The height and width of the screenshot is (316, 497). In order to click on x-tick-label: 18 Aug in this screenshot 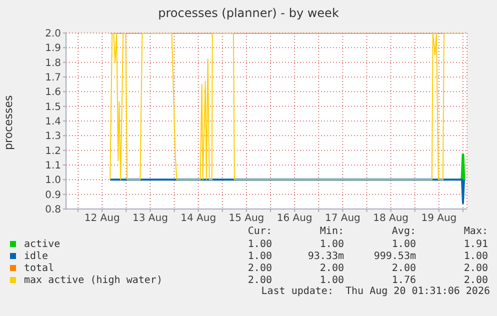, I will do `click(391, 218)`.